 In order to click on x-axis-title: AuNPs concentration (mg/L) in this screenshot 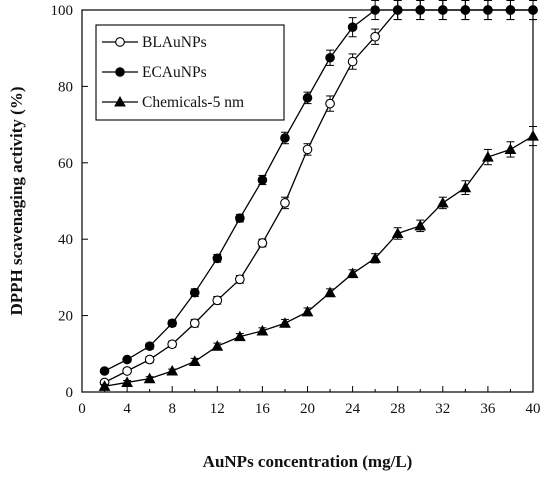, I will do `click(308, 461)`.